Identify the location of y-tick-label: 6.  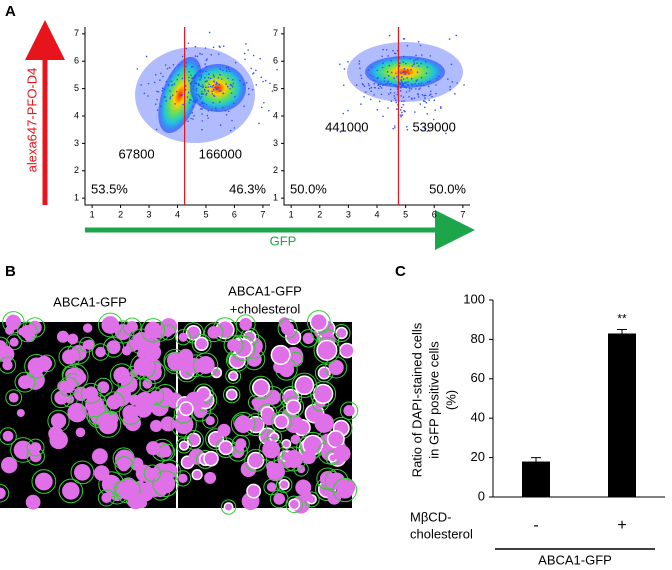
(76, 61).